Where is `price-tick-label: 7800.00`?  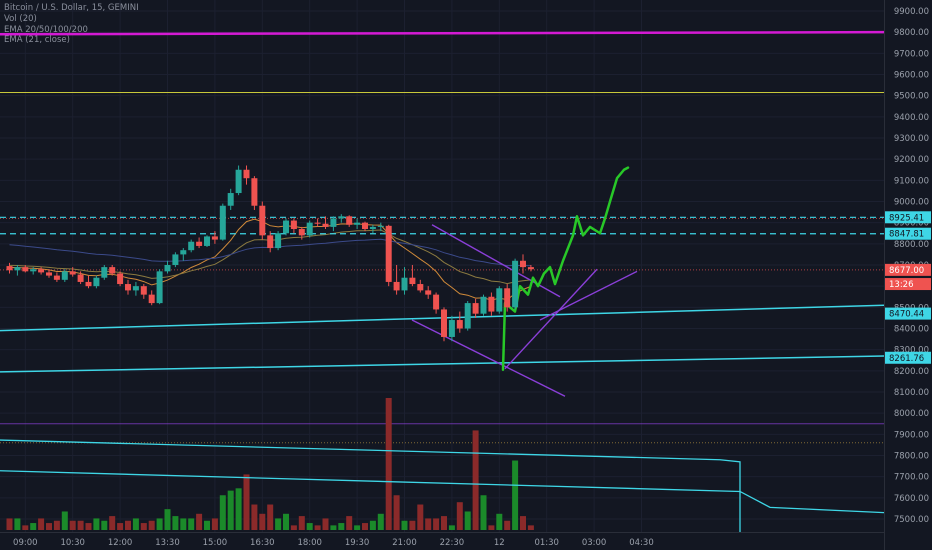
price-tick-label: 7800.00 is located at coordinates (911, 457).